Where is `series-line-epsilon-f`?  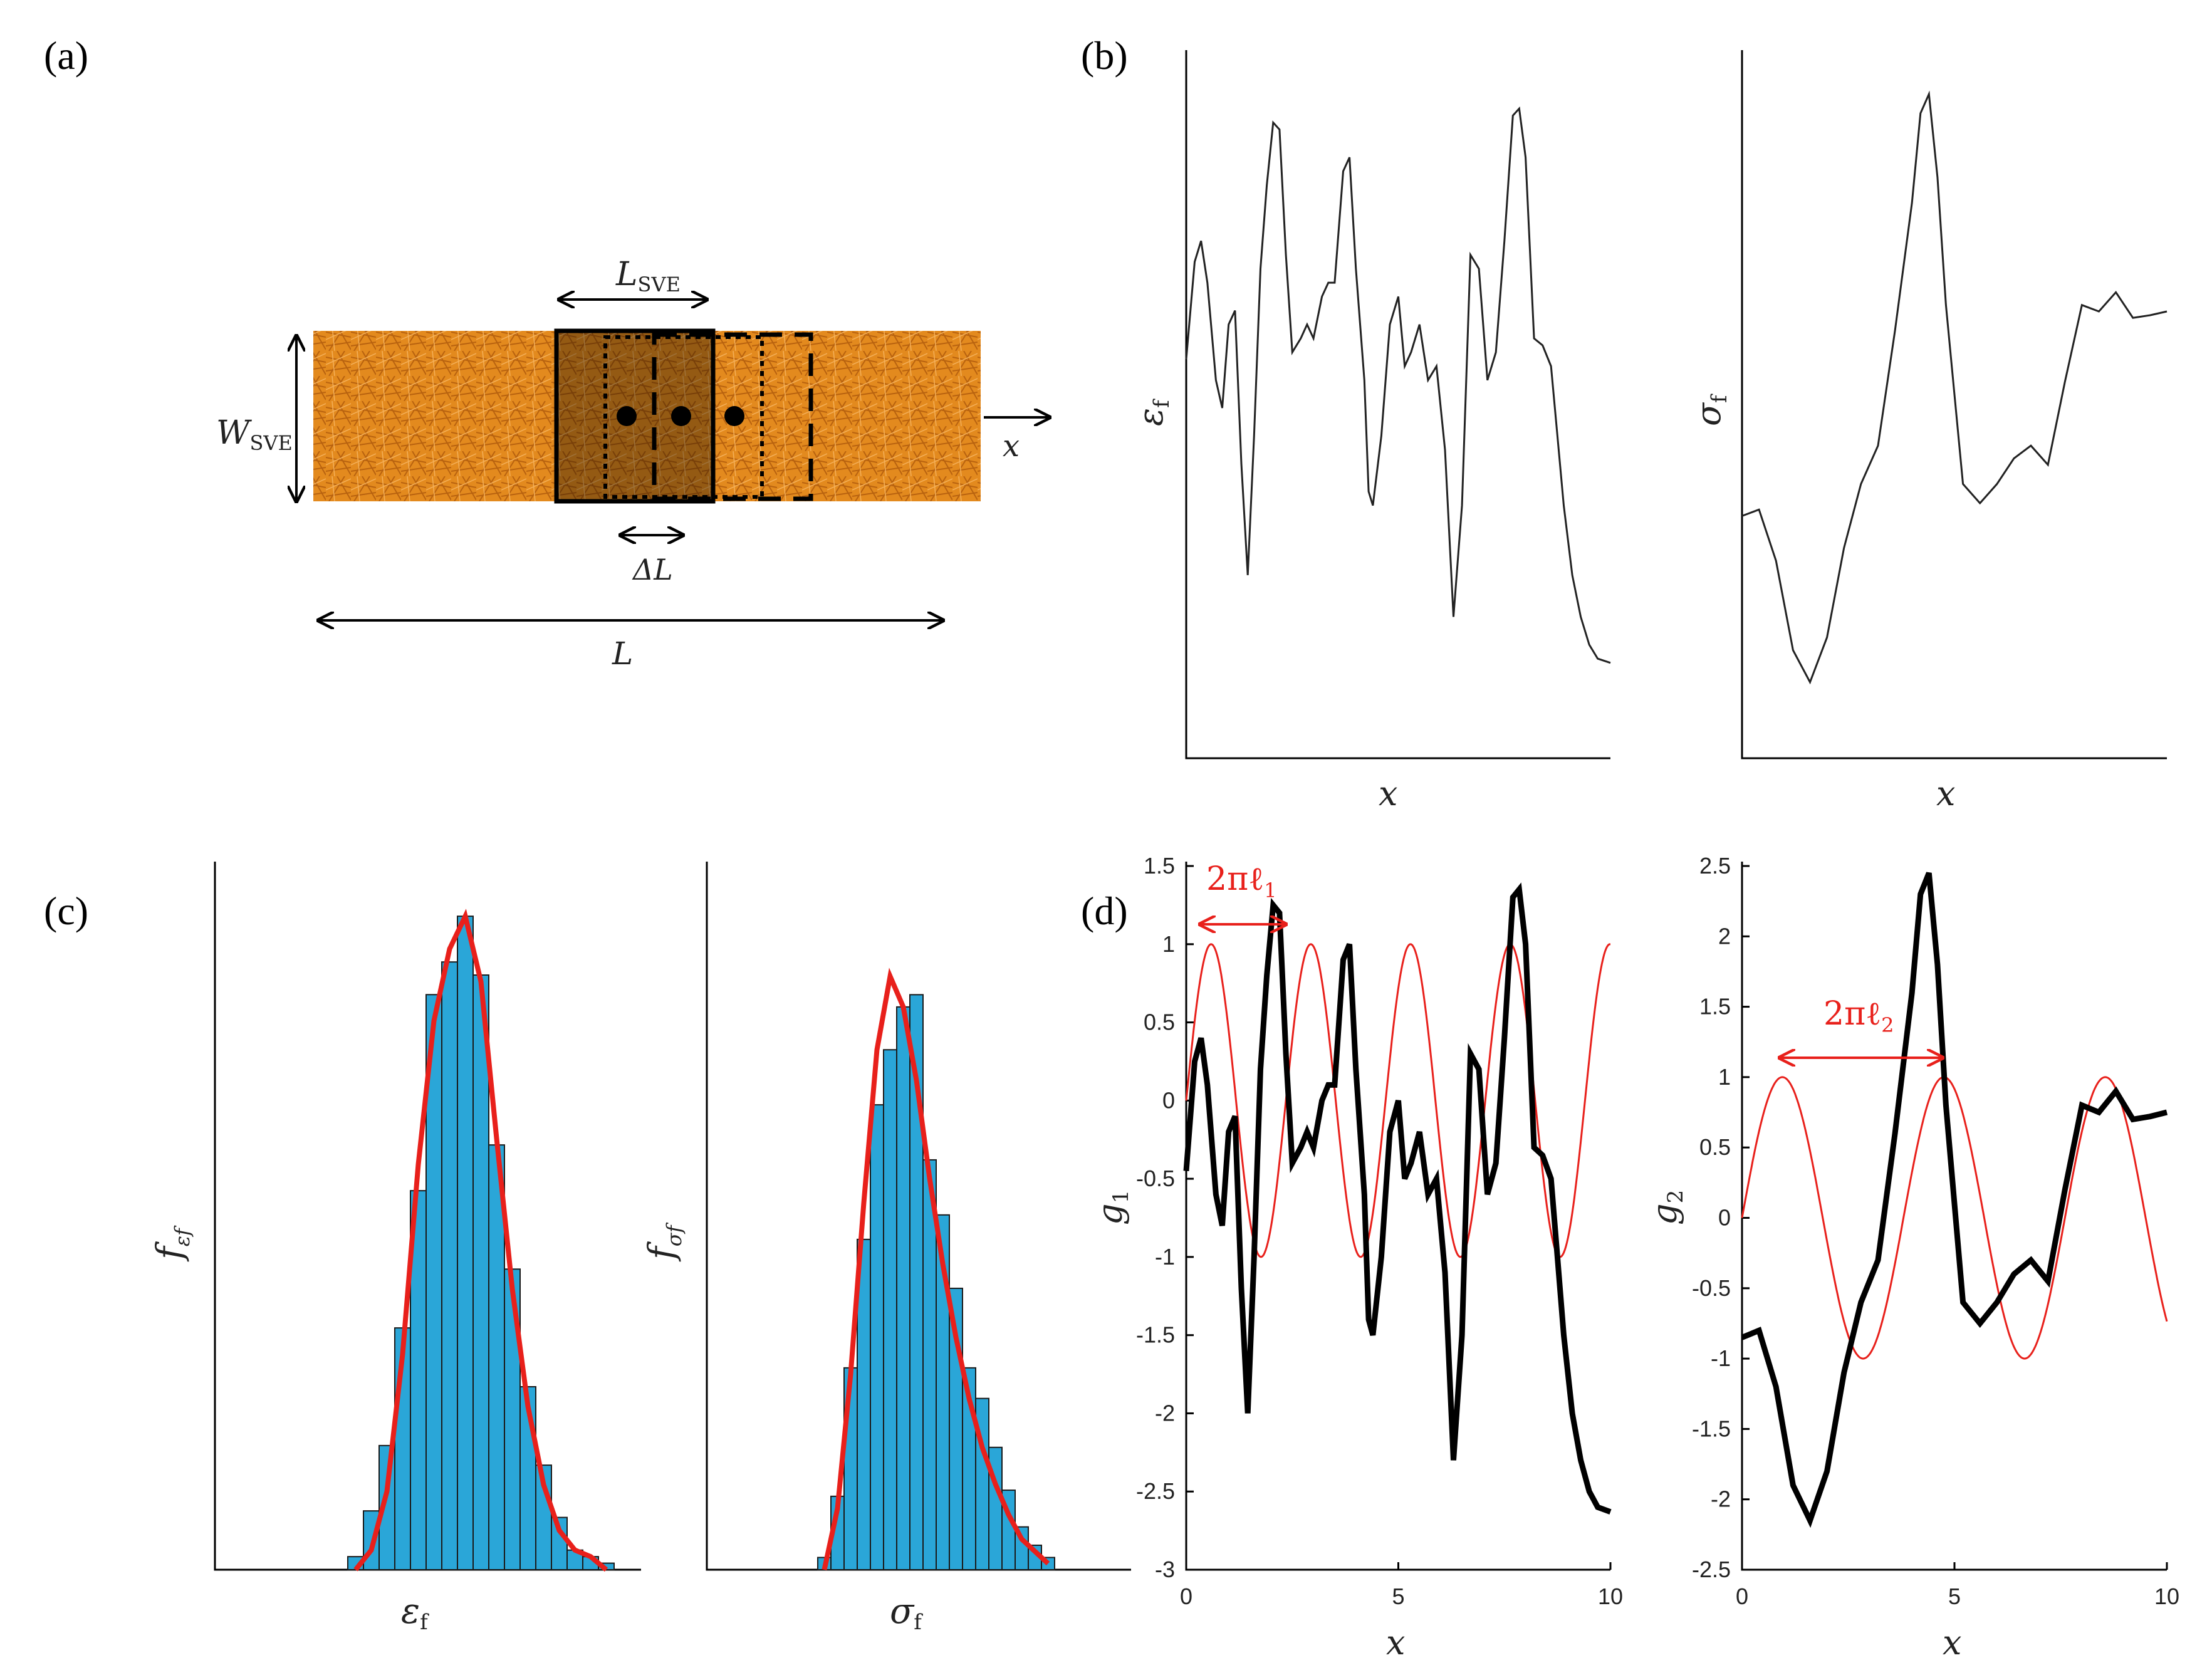
series-line-epsilon-f is located at coordinates (1398, 385).